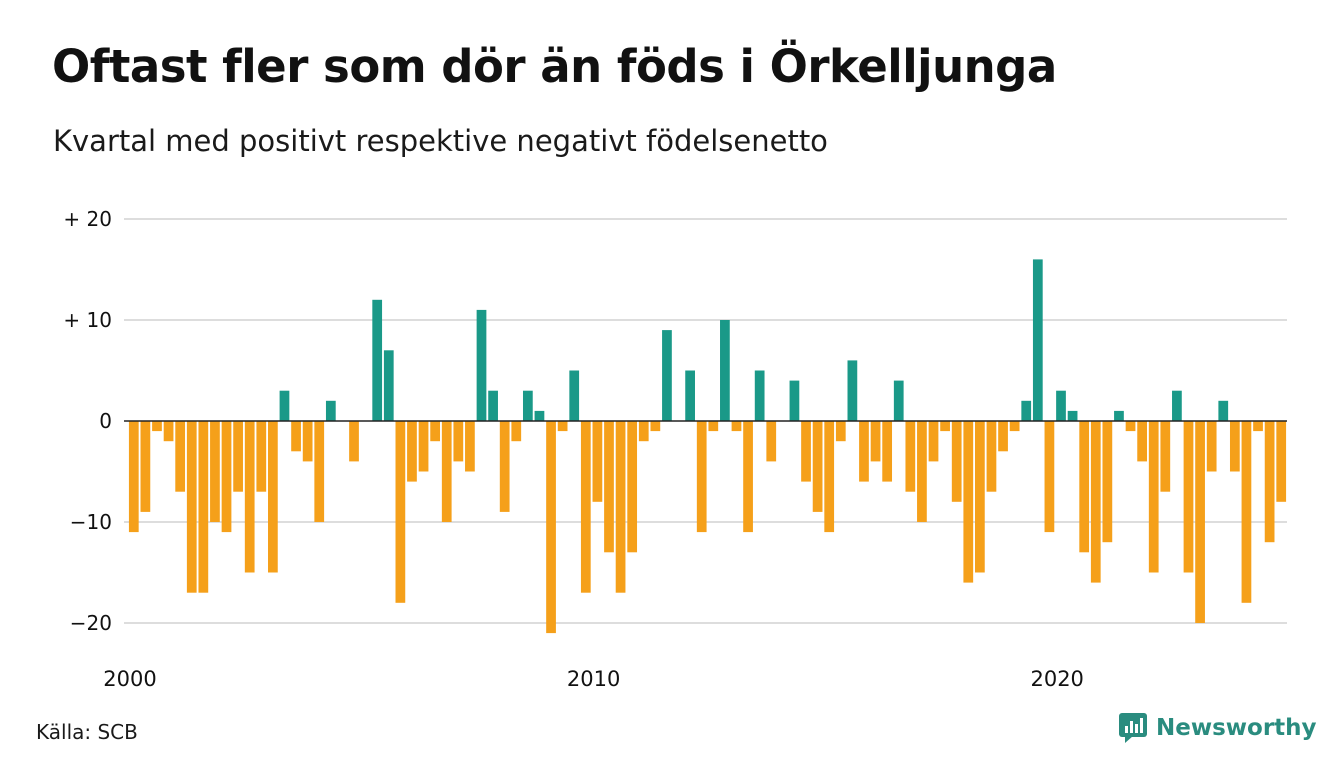  What do you see at coordinates (87, 219) in the screenshot?
I see `y-tick-label: + 20` at bounding box center [87, 219].